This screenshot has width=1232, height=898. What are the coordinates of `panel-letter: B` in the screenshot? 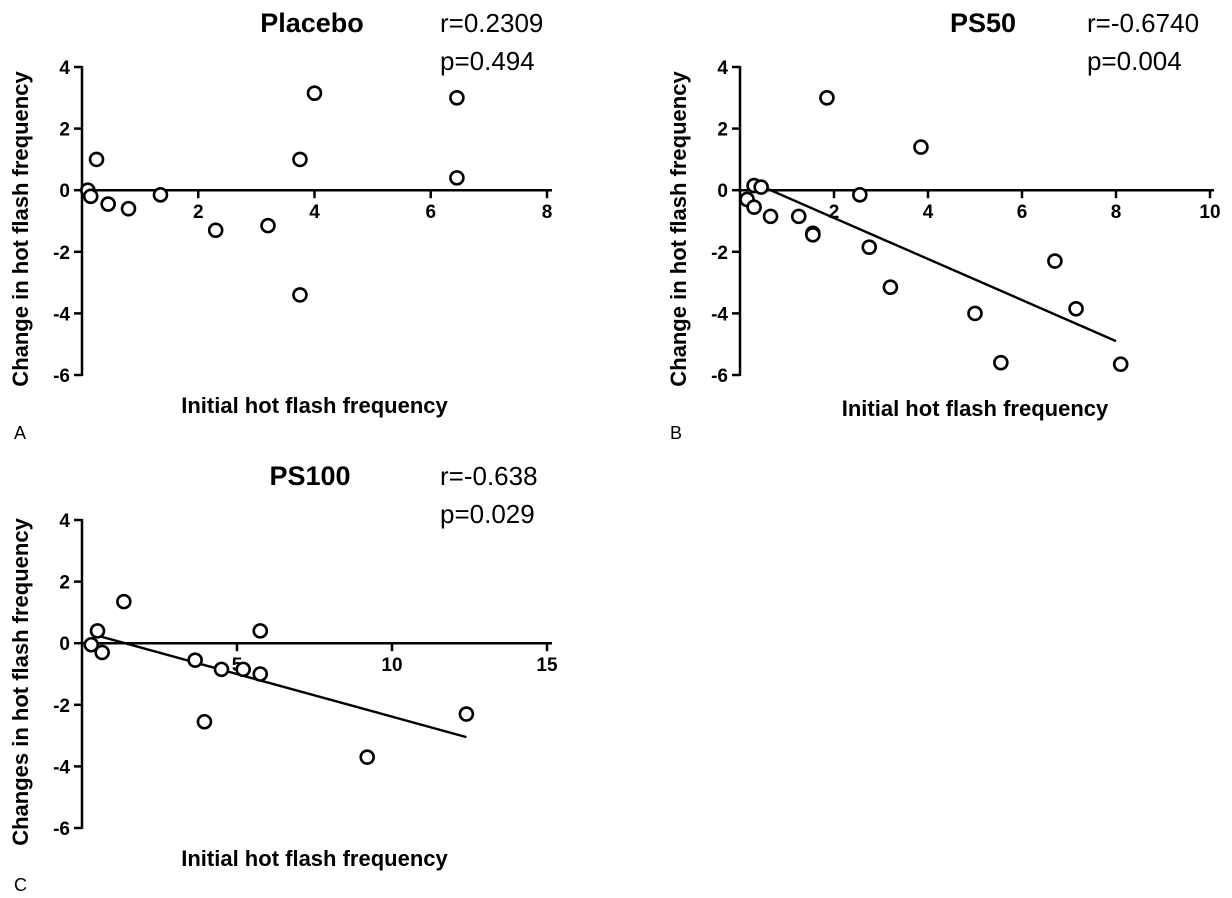 It's located at (676, 433).